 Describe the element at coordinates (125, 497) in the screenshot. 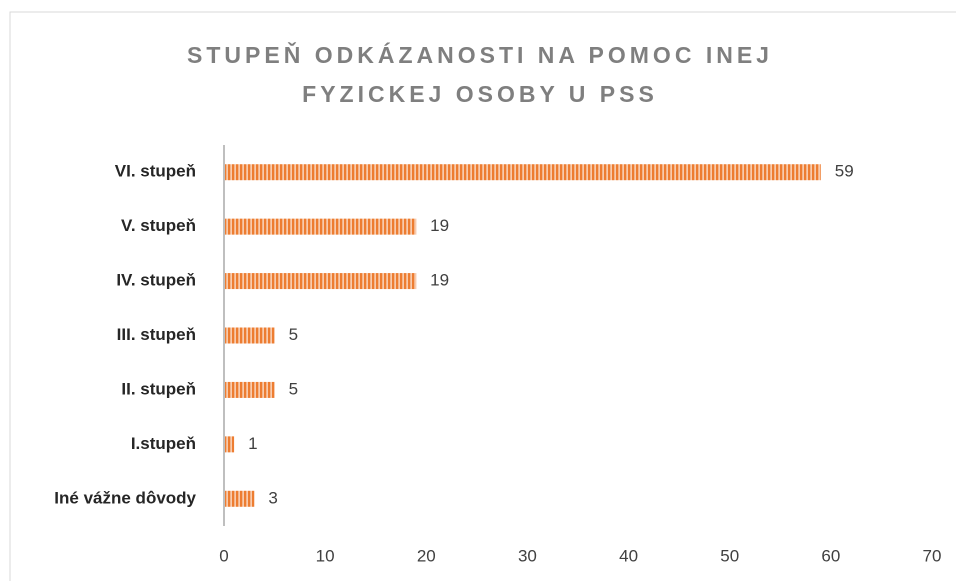

I see `y-tick-label: Iné vážne dôvody` at that location.